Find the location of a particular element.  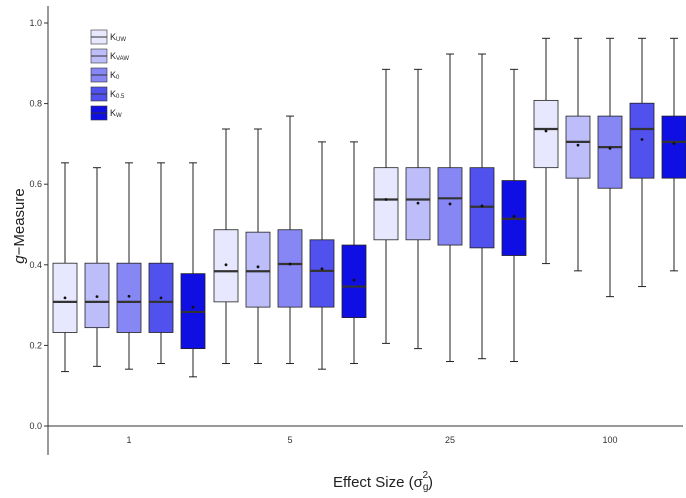

legend-label: KW is located at coordinates (116, 113).